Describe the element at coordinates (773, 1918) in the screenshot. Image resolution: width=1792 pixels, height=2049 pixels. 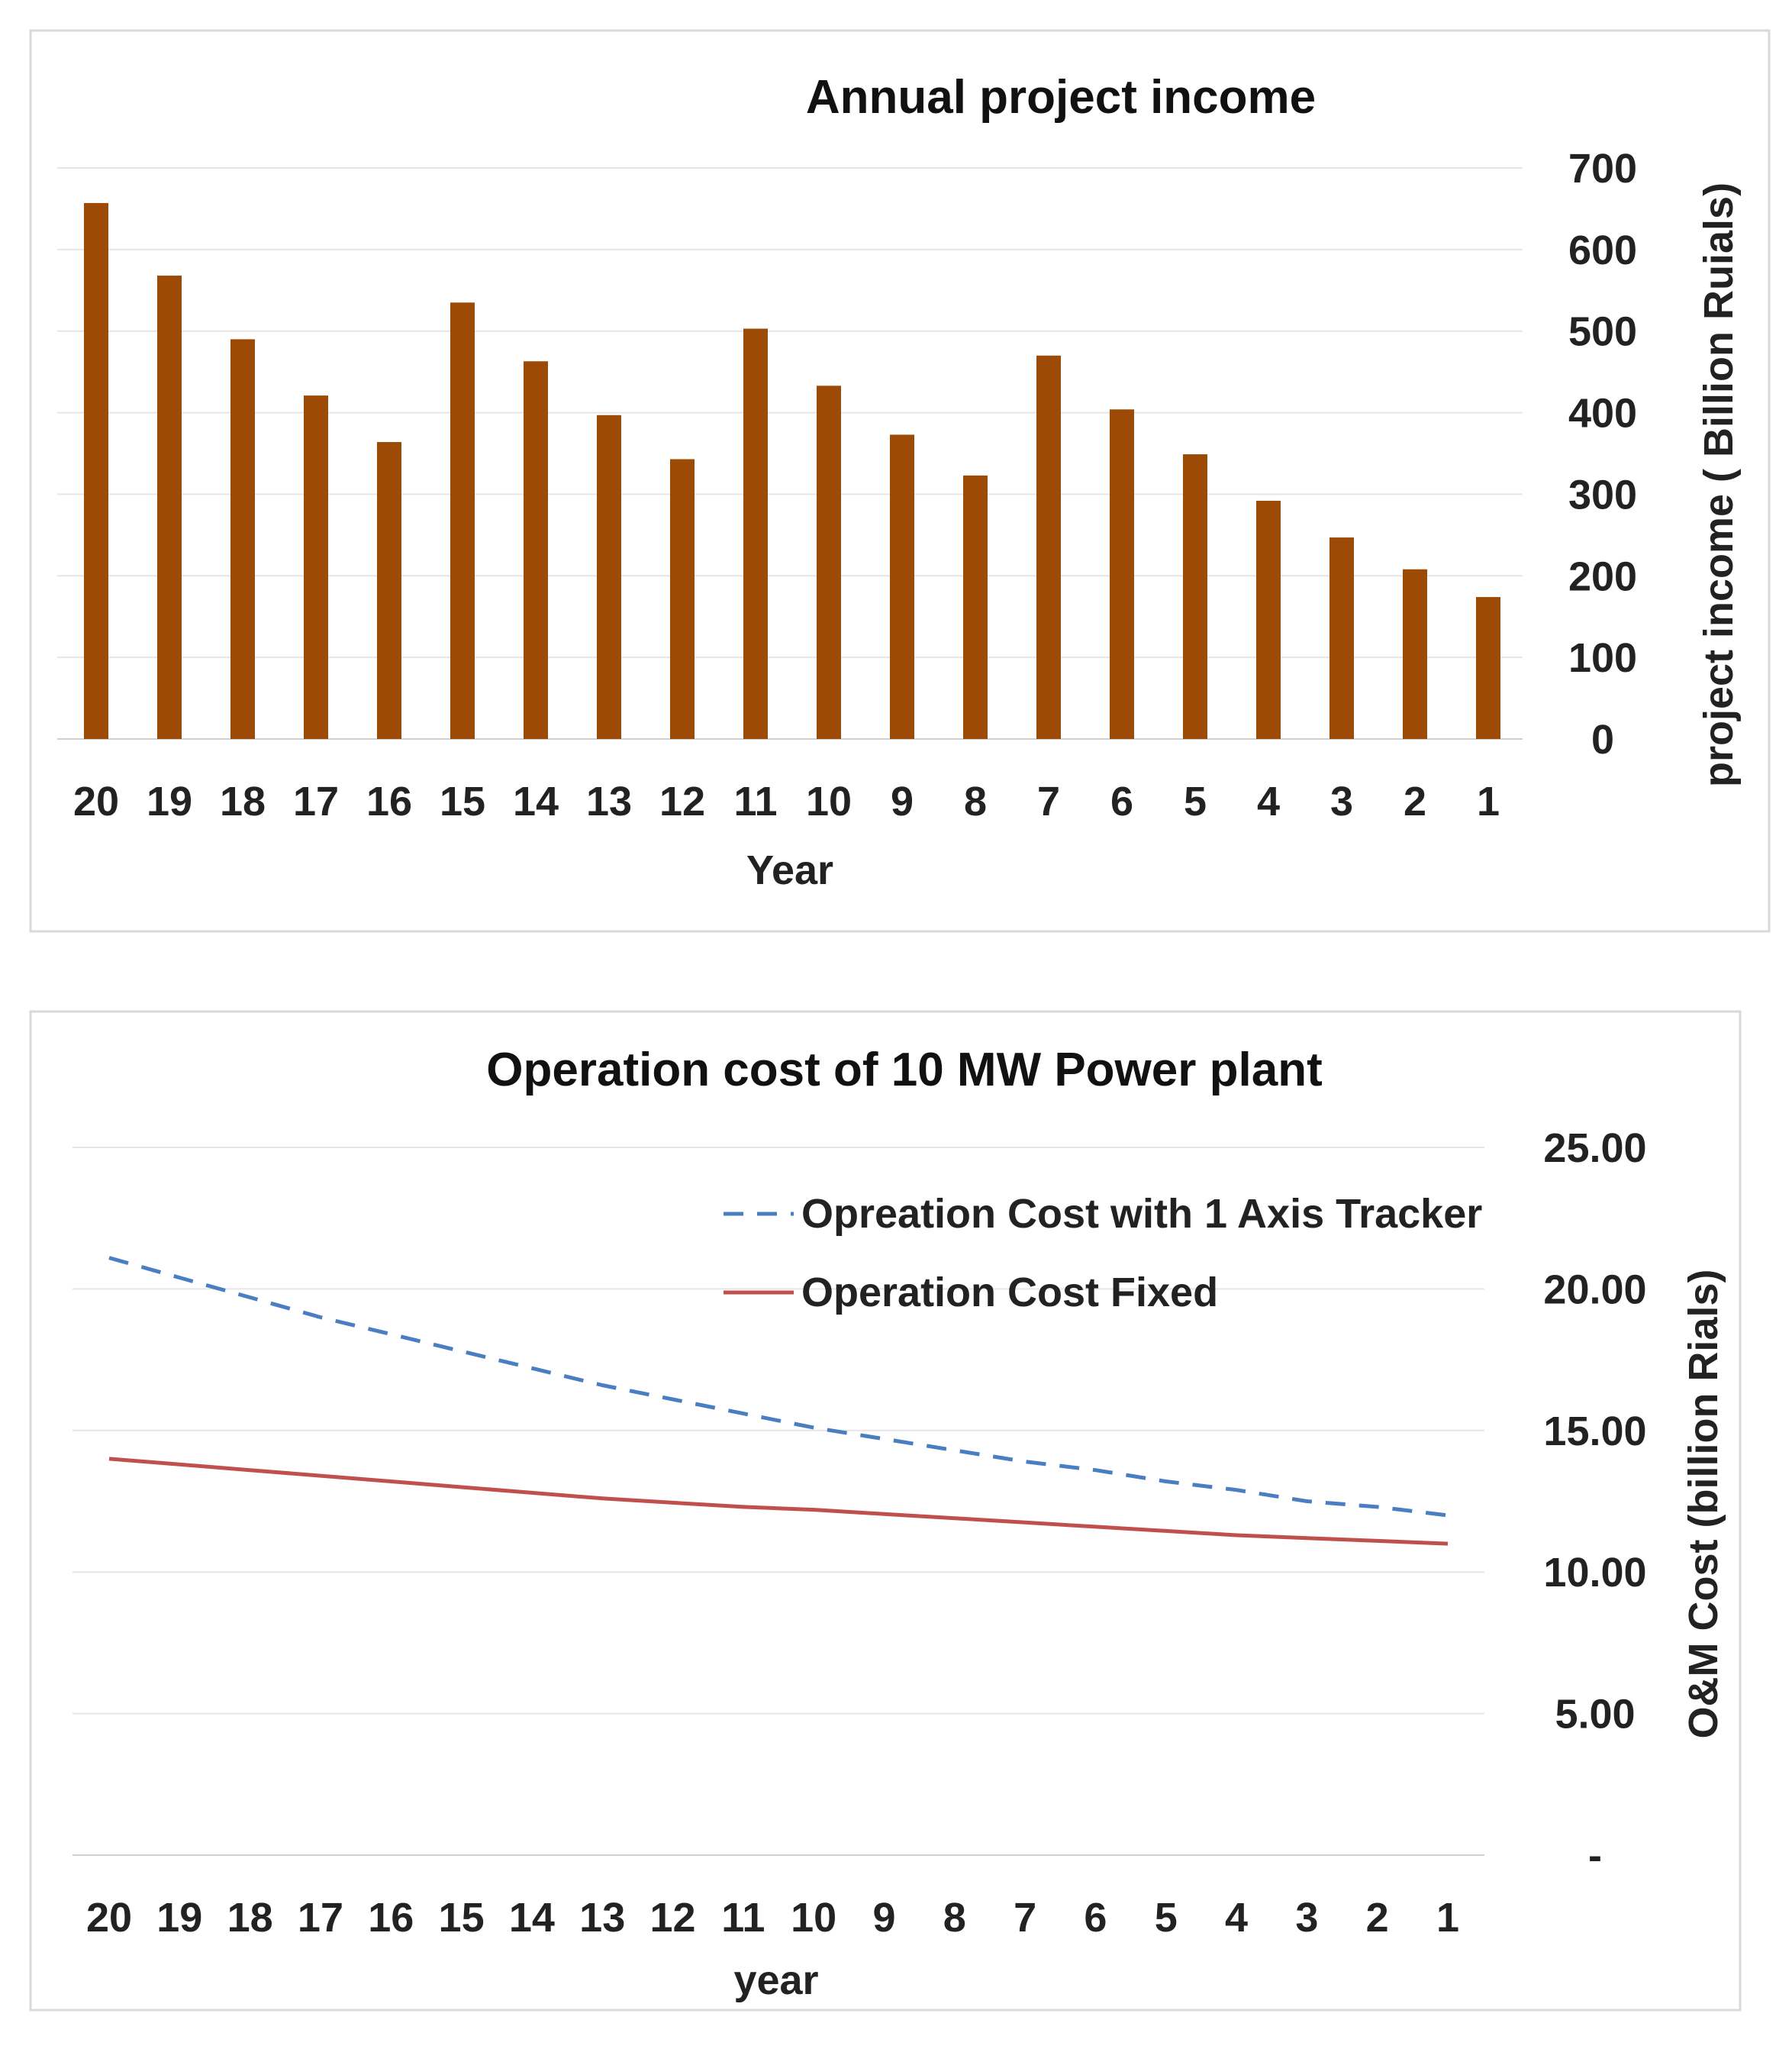
I see `operation-cost-x-tick-labels: 20 19 18 17 16 15 14 13 12 11 10 9 8 7 6 5 4 3 2 1` at that location.